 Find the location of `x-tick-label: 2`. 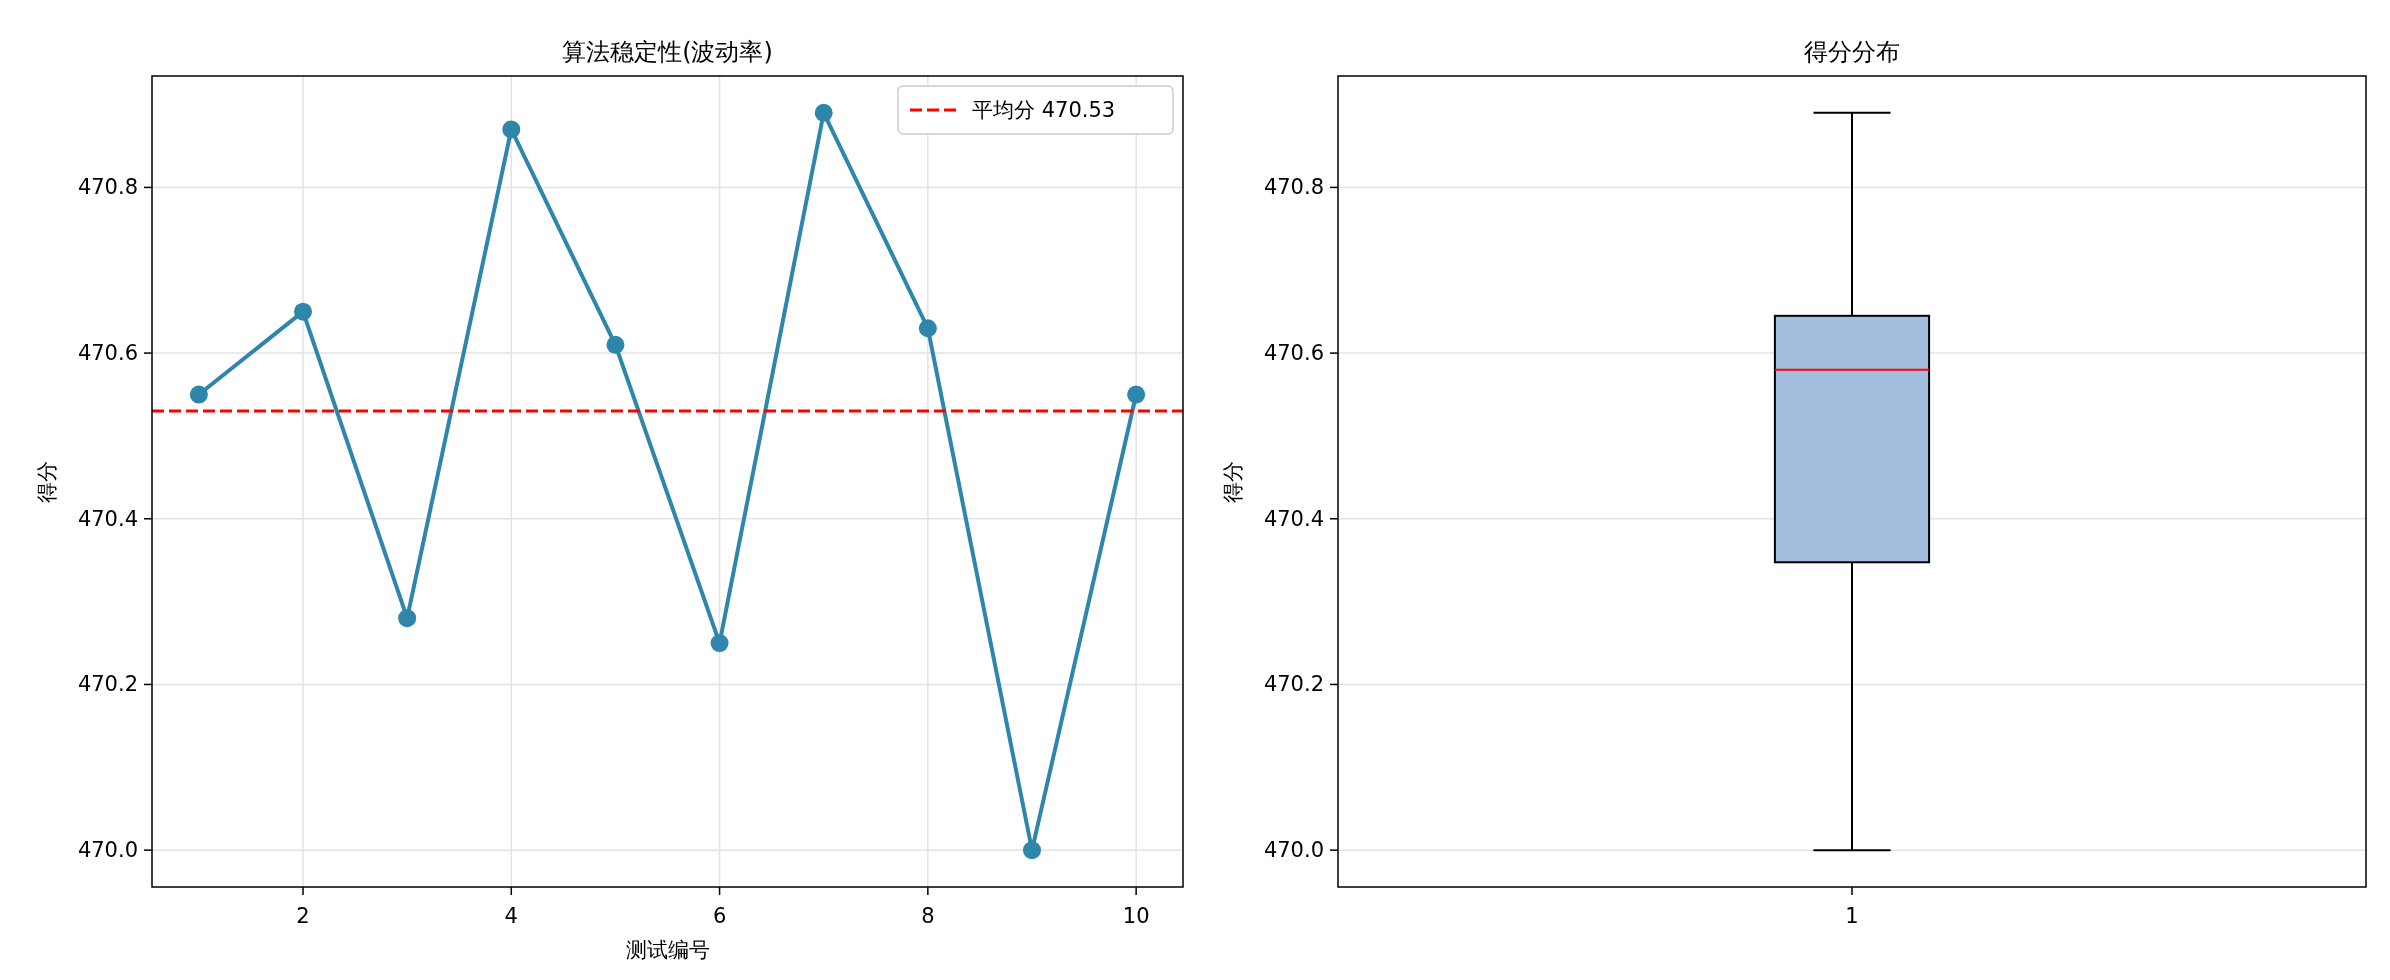

x-tick-label: 2 is located at coordinates (303, 916).